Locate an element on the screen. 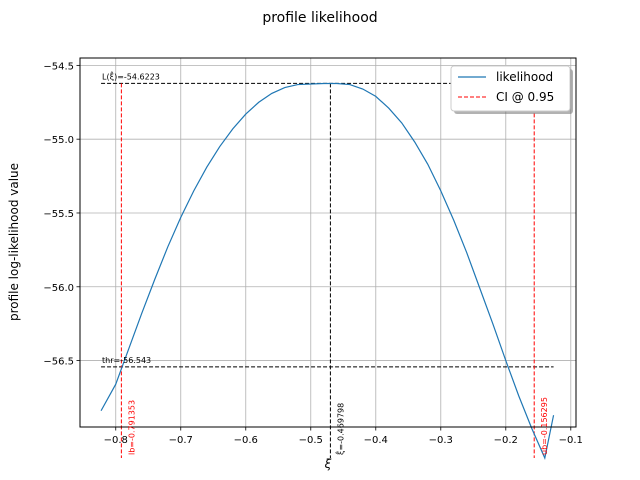  threshold-label: thr=-56.543 is located at coordinates (126, 360).